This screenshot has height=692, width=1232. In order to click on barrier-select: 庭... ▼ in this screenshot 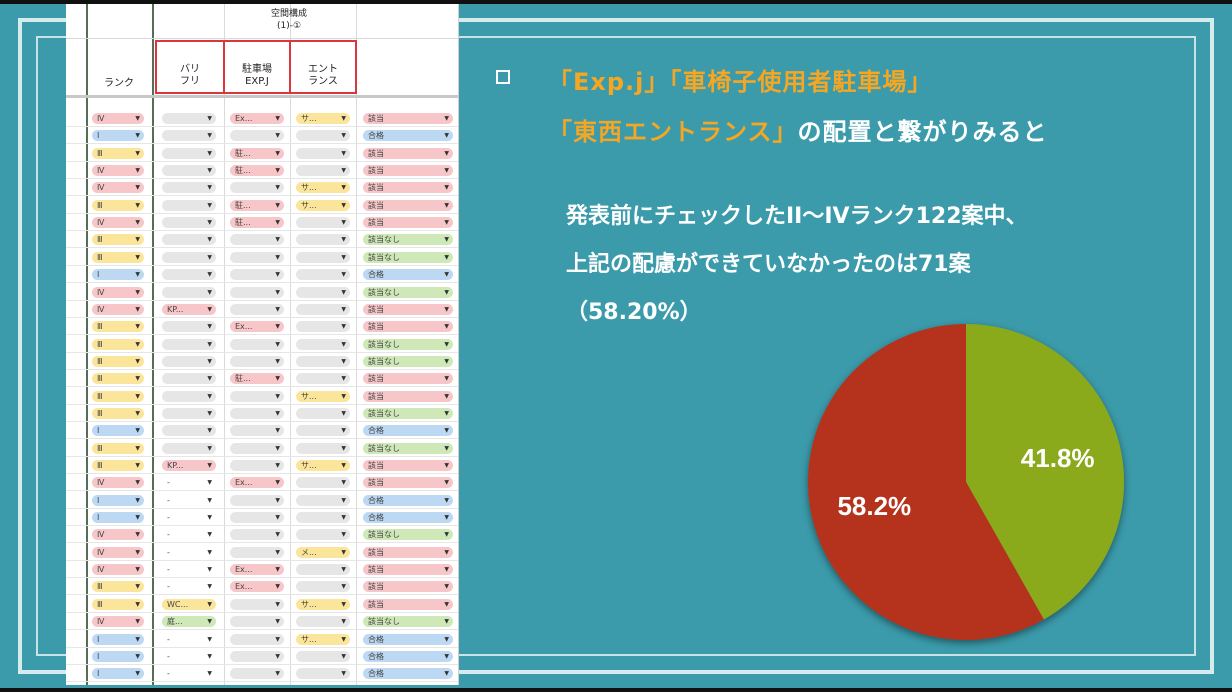, I will do `click(189, 622)`.